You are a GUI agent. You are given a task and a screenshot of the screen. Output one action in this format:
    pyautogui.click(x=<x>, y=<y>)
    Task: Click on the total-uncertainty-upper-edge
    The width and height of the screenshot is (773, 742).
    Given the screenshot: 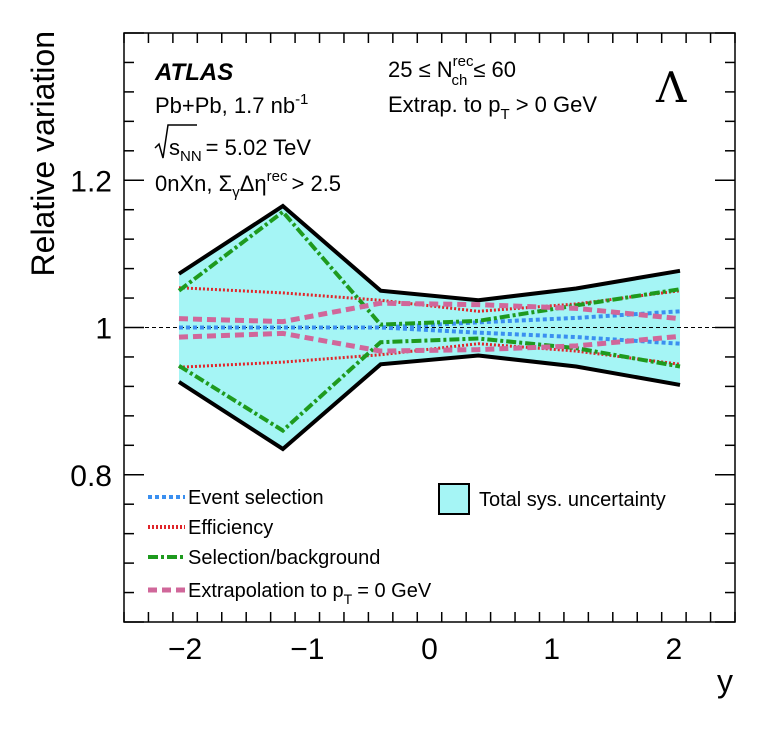 What is the action you would take?
    pyautogui.click(x=429, y=253)
    